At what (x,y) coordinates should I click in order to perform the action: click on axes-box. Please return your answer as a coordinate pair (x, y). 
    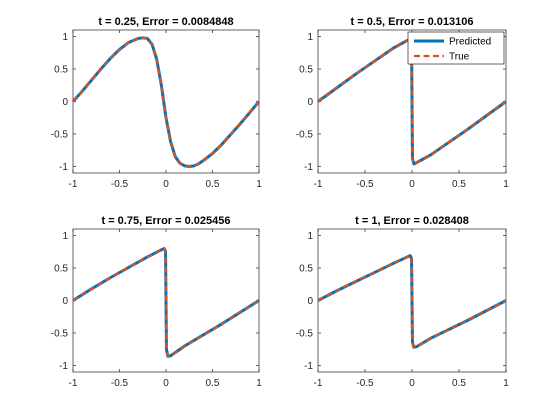
    Looking at the image, I should click on (166, 101).